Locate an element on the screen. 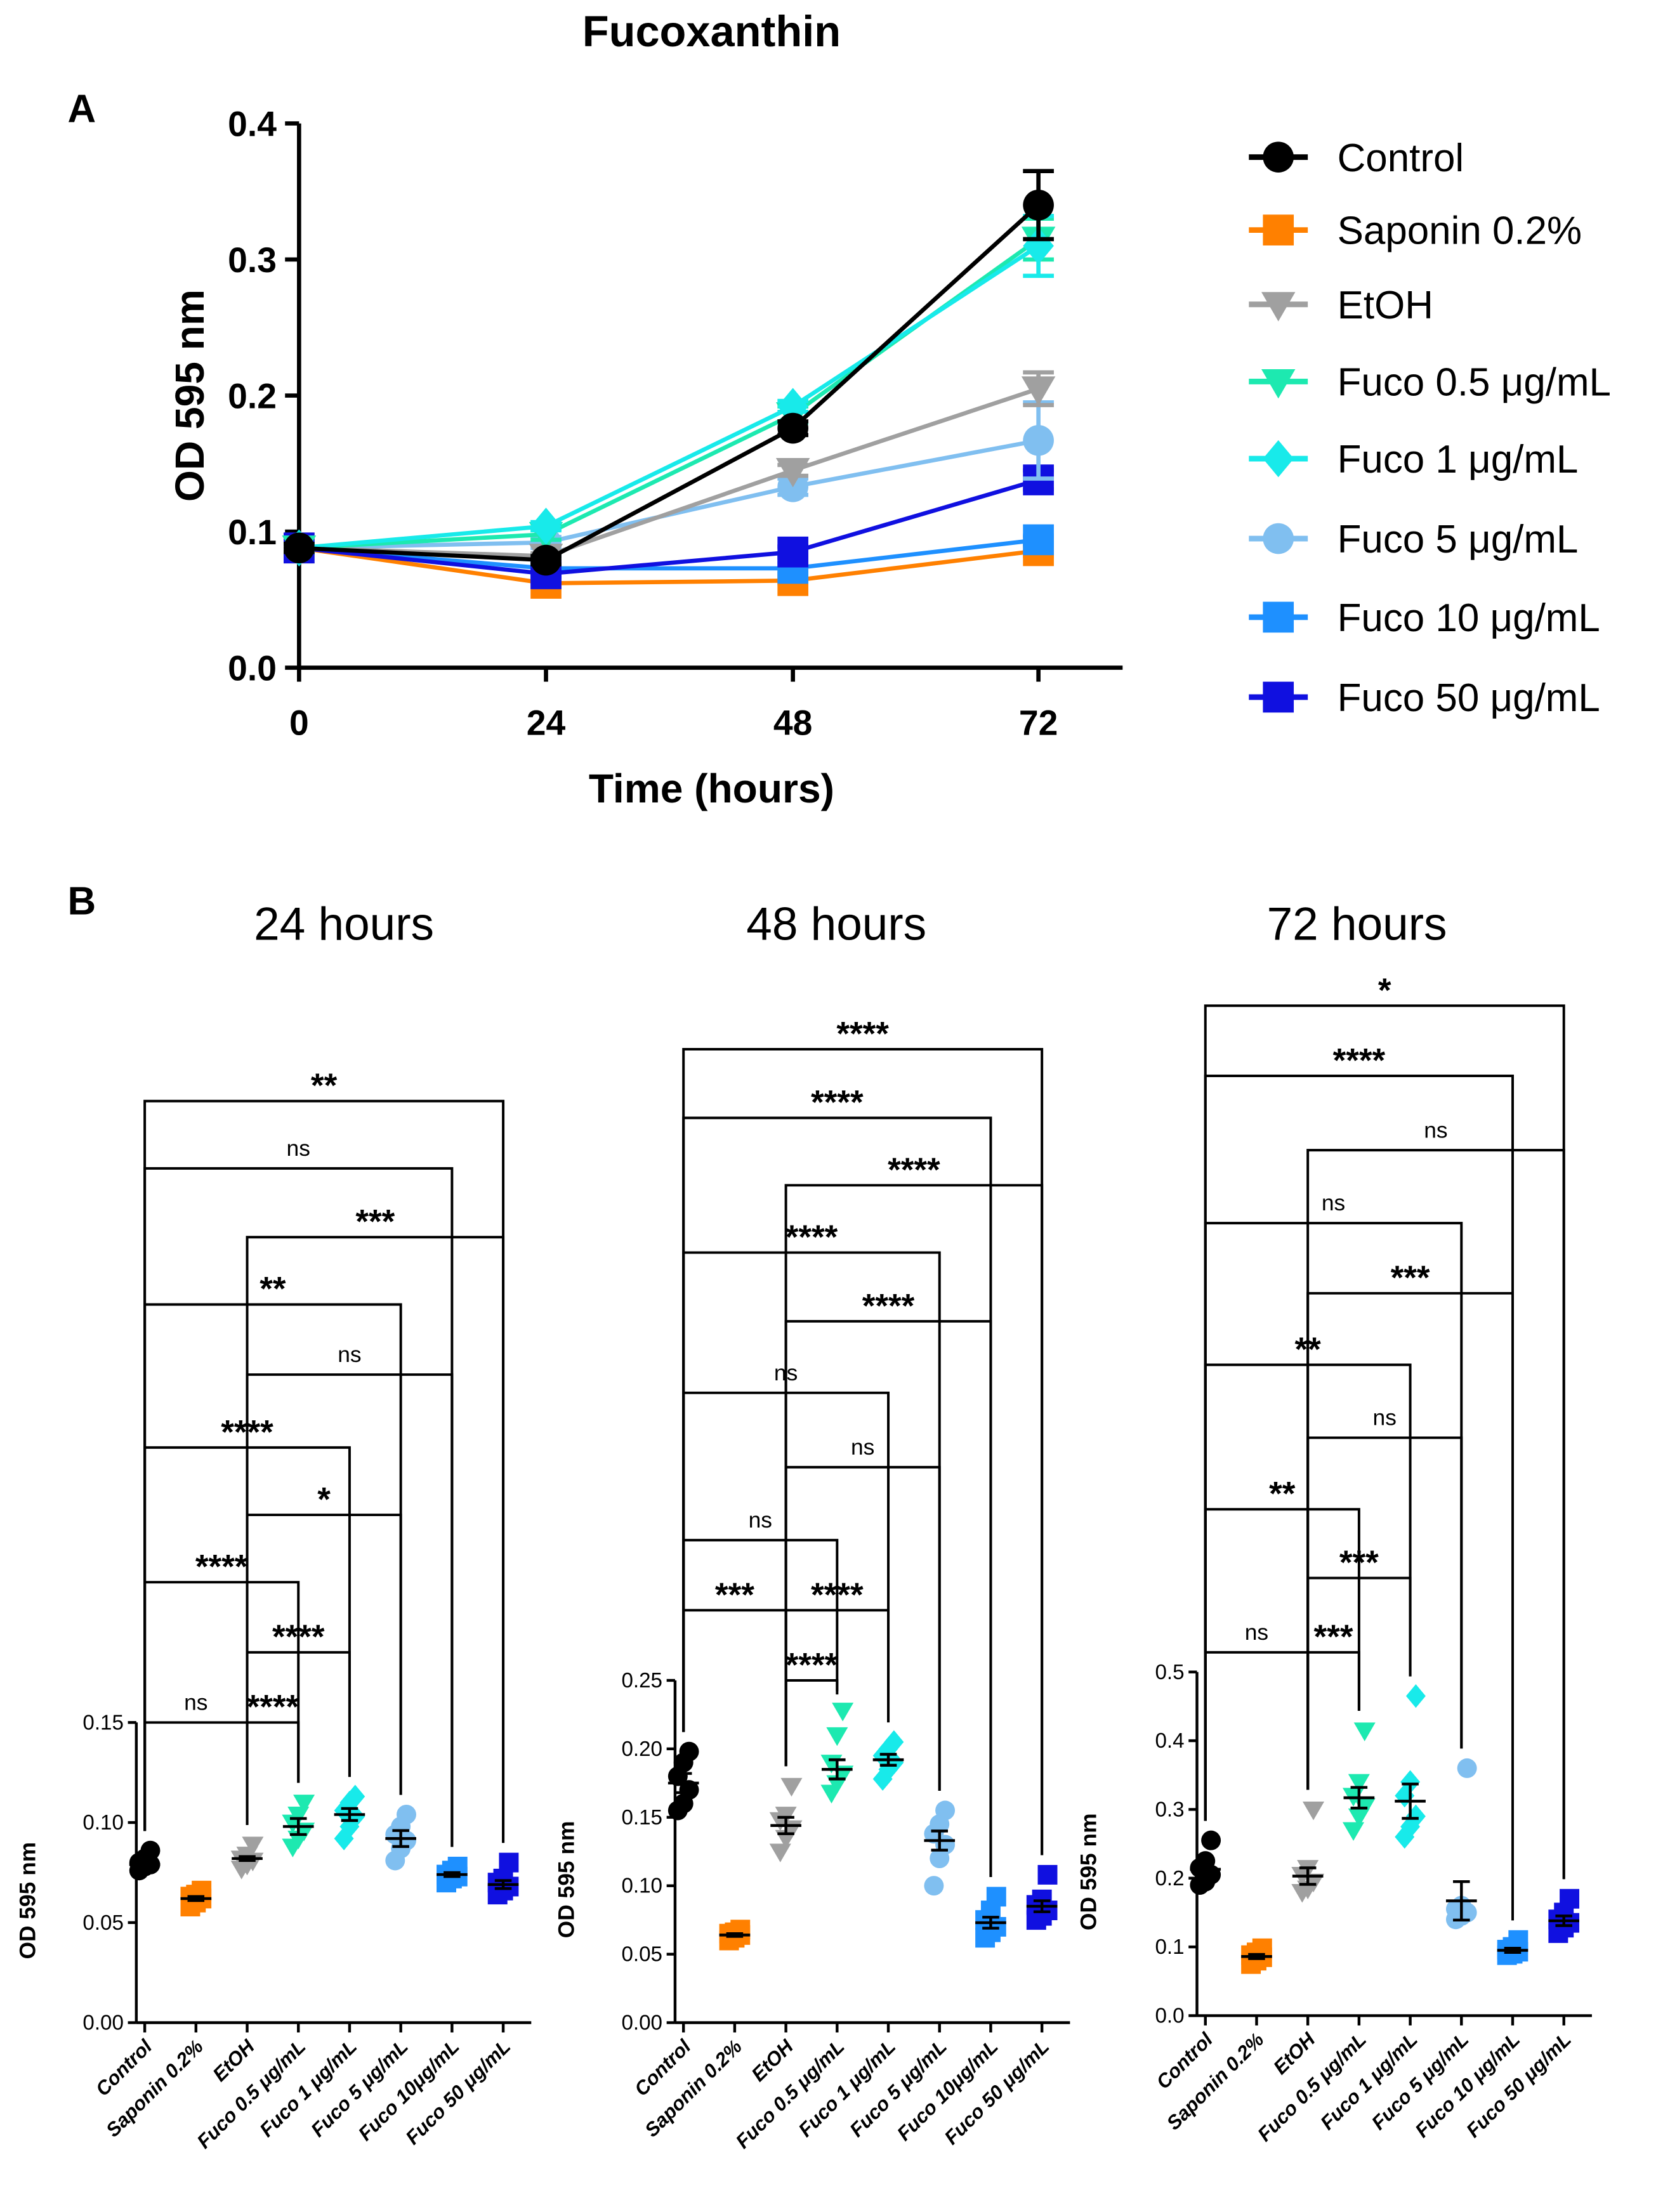 The width and height of the screenshot is (1670, 2212). legend-item: Fuco 5 μg/mL is located at coordinates (1413, 540).